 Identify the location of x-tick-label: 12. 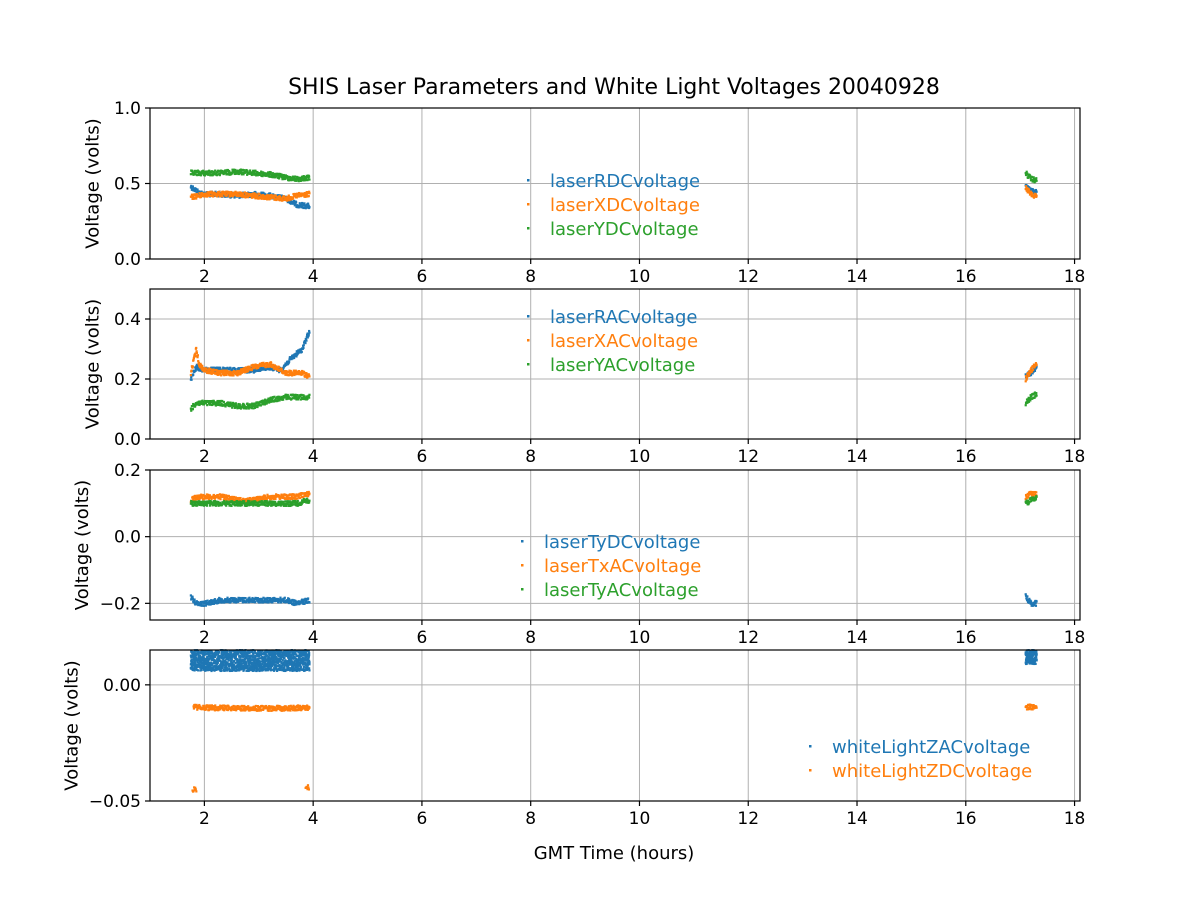
(748, 277).